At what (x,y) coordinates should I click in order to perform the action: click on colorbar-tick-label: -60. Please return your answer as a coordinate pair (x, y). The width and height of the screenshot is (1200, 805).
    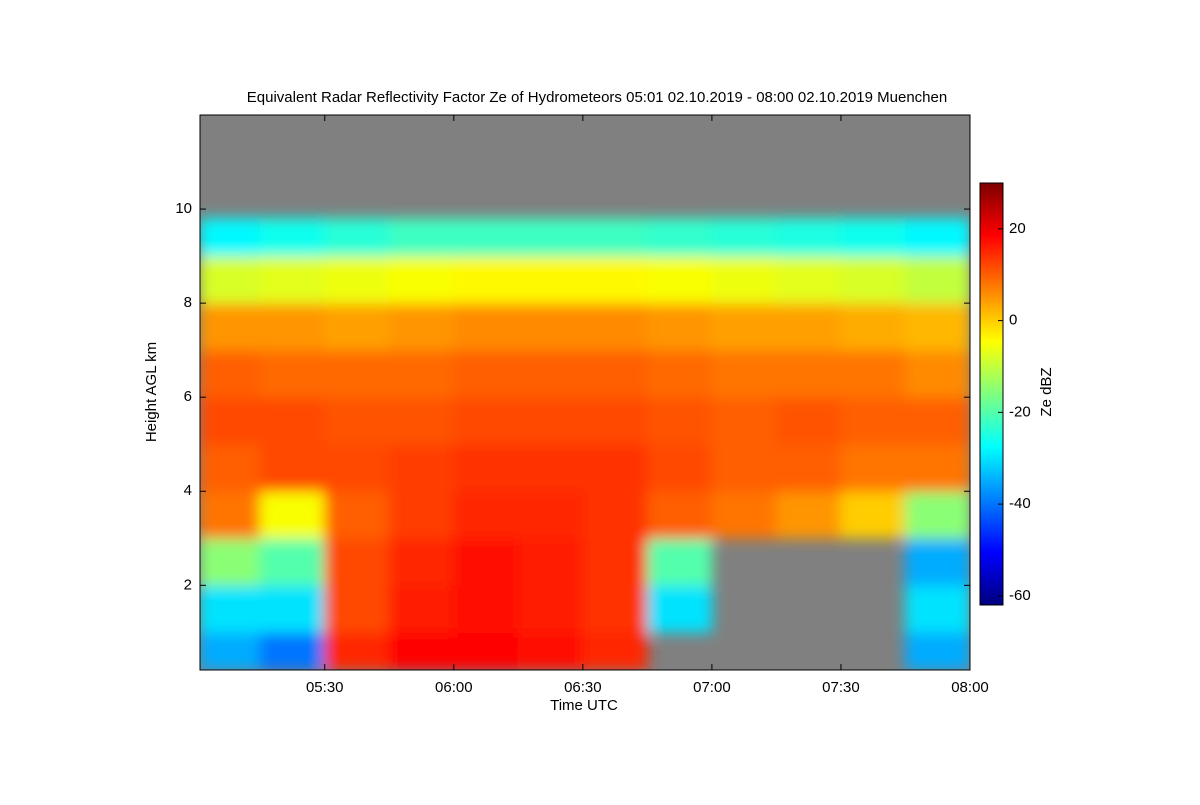
    Looking at the image, I should click on (1020, 595).